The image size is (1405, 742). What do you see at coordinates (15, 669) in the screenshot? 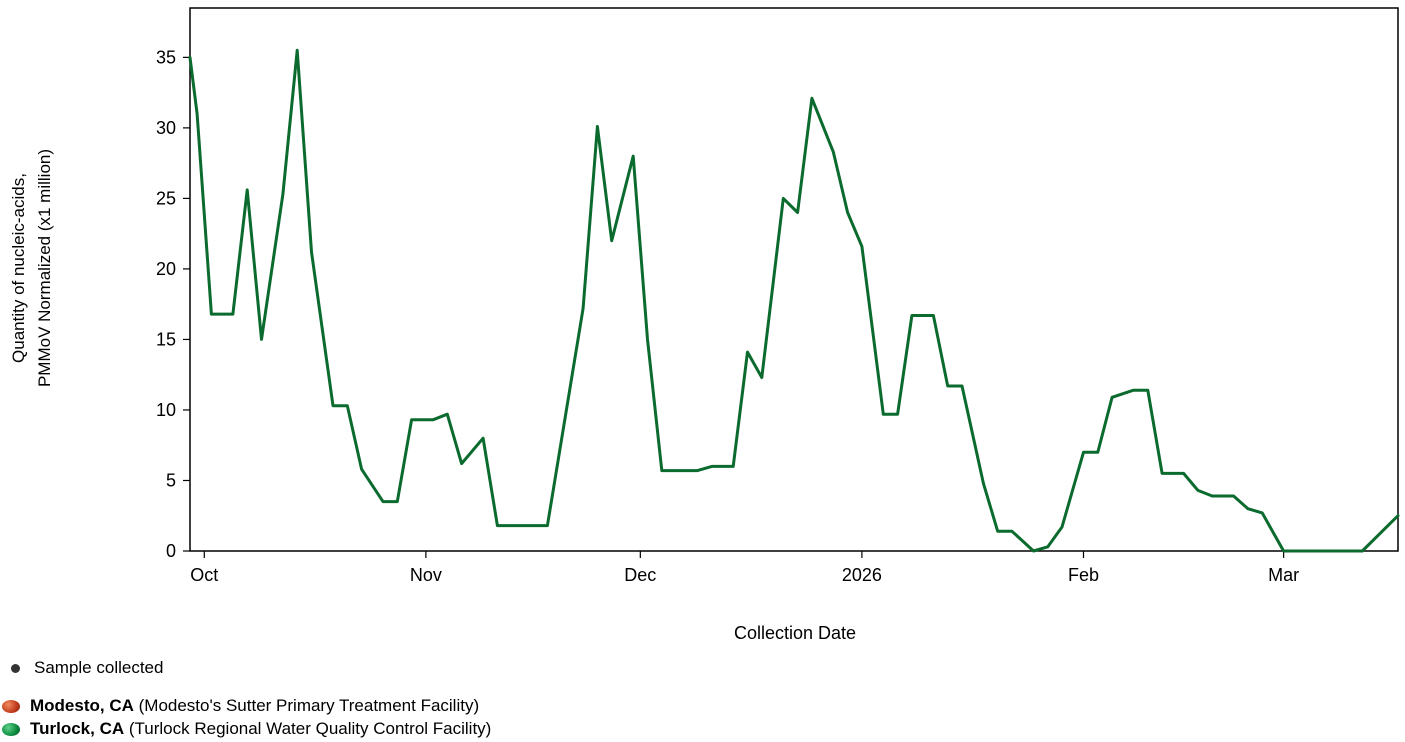
I see `sample-dot-icon` at bounding box center [15, 669].